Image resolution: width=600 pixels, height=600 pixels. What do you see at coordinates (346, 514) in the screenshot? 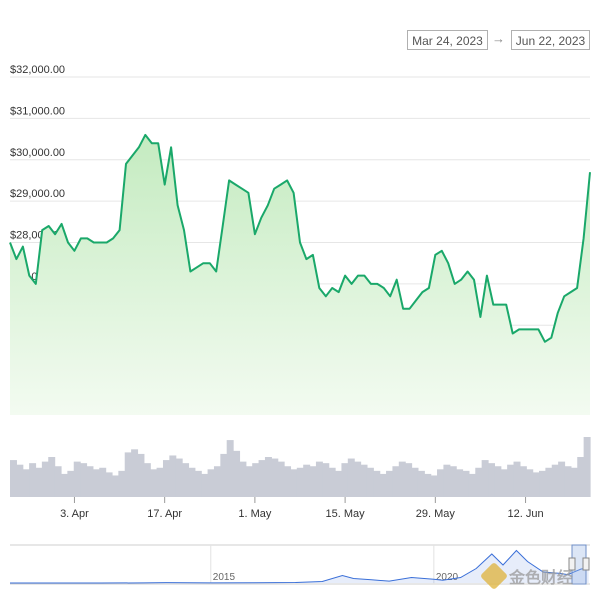
I see `x-tick-label: 15. May` at bounding box center [346, 514].